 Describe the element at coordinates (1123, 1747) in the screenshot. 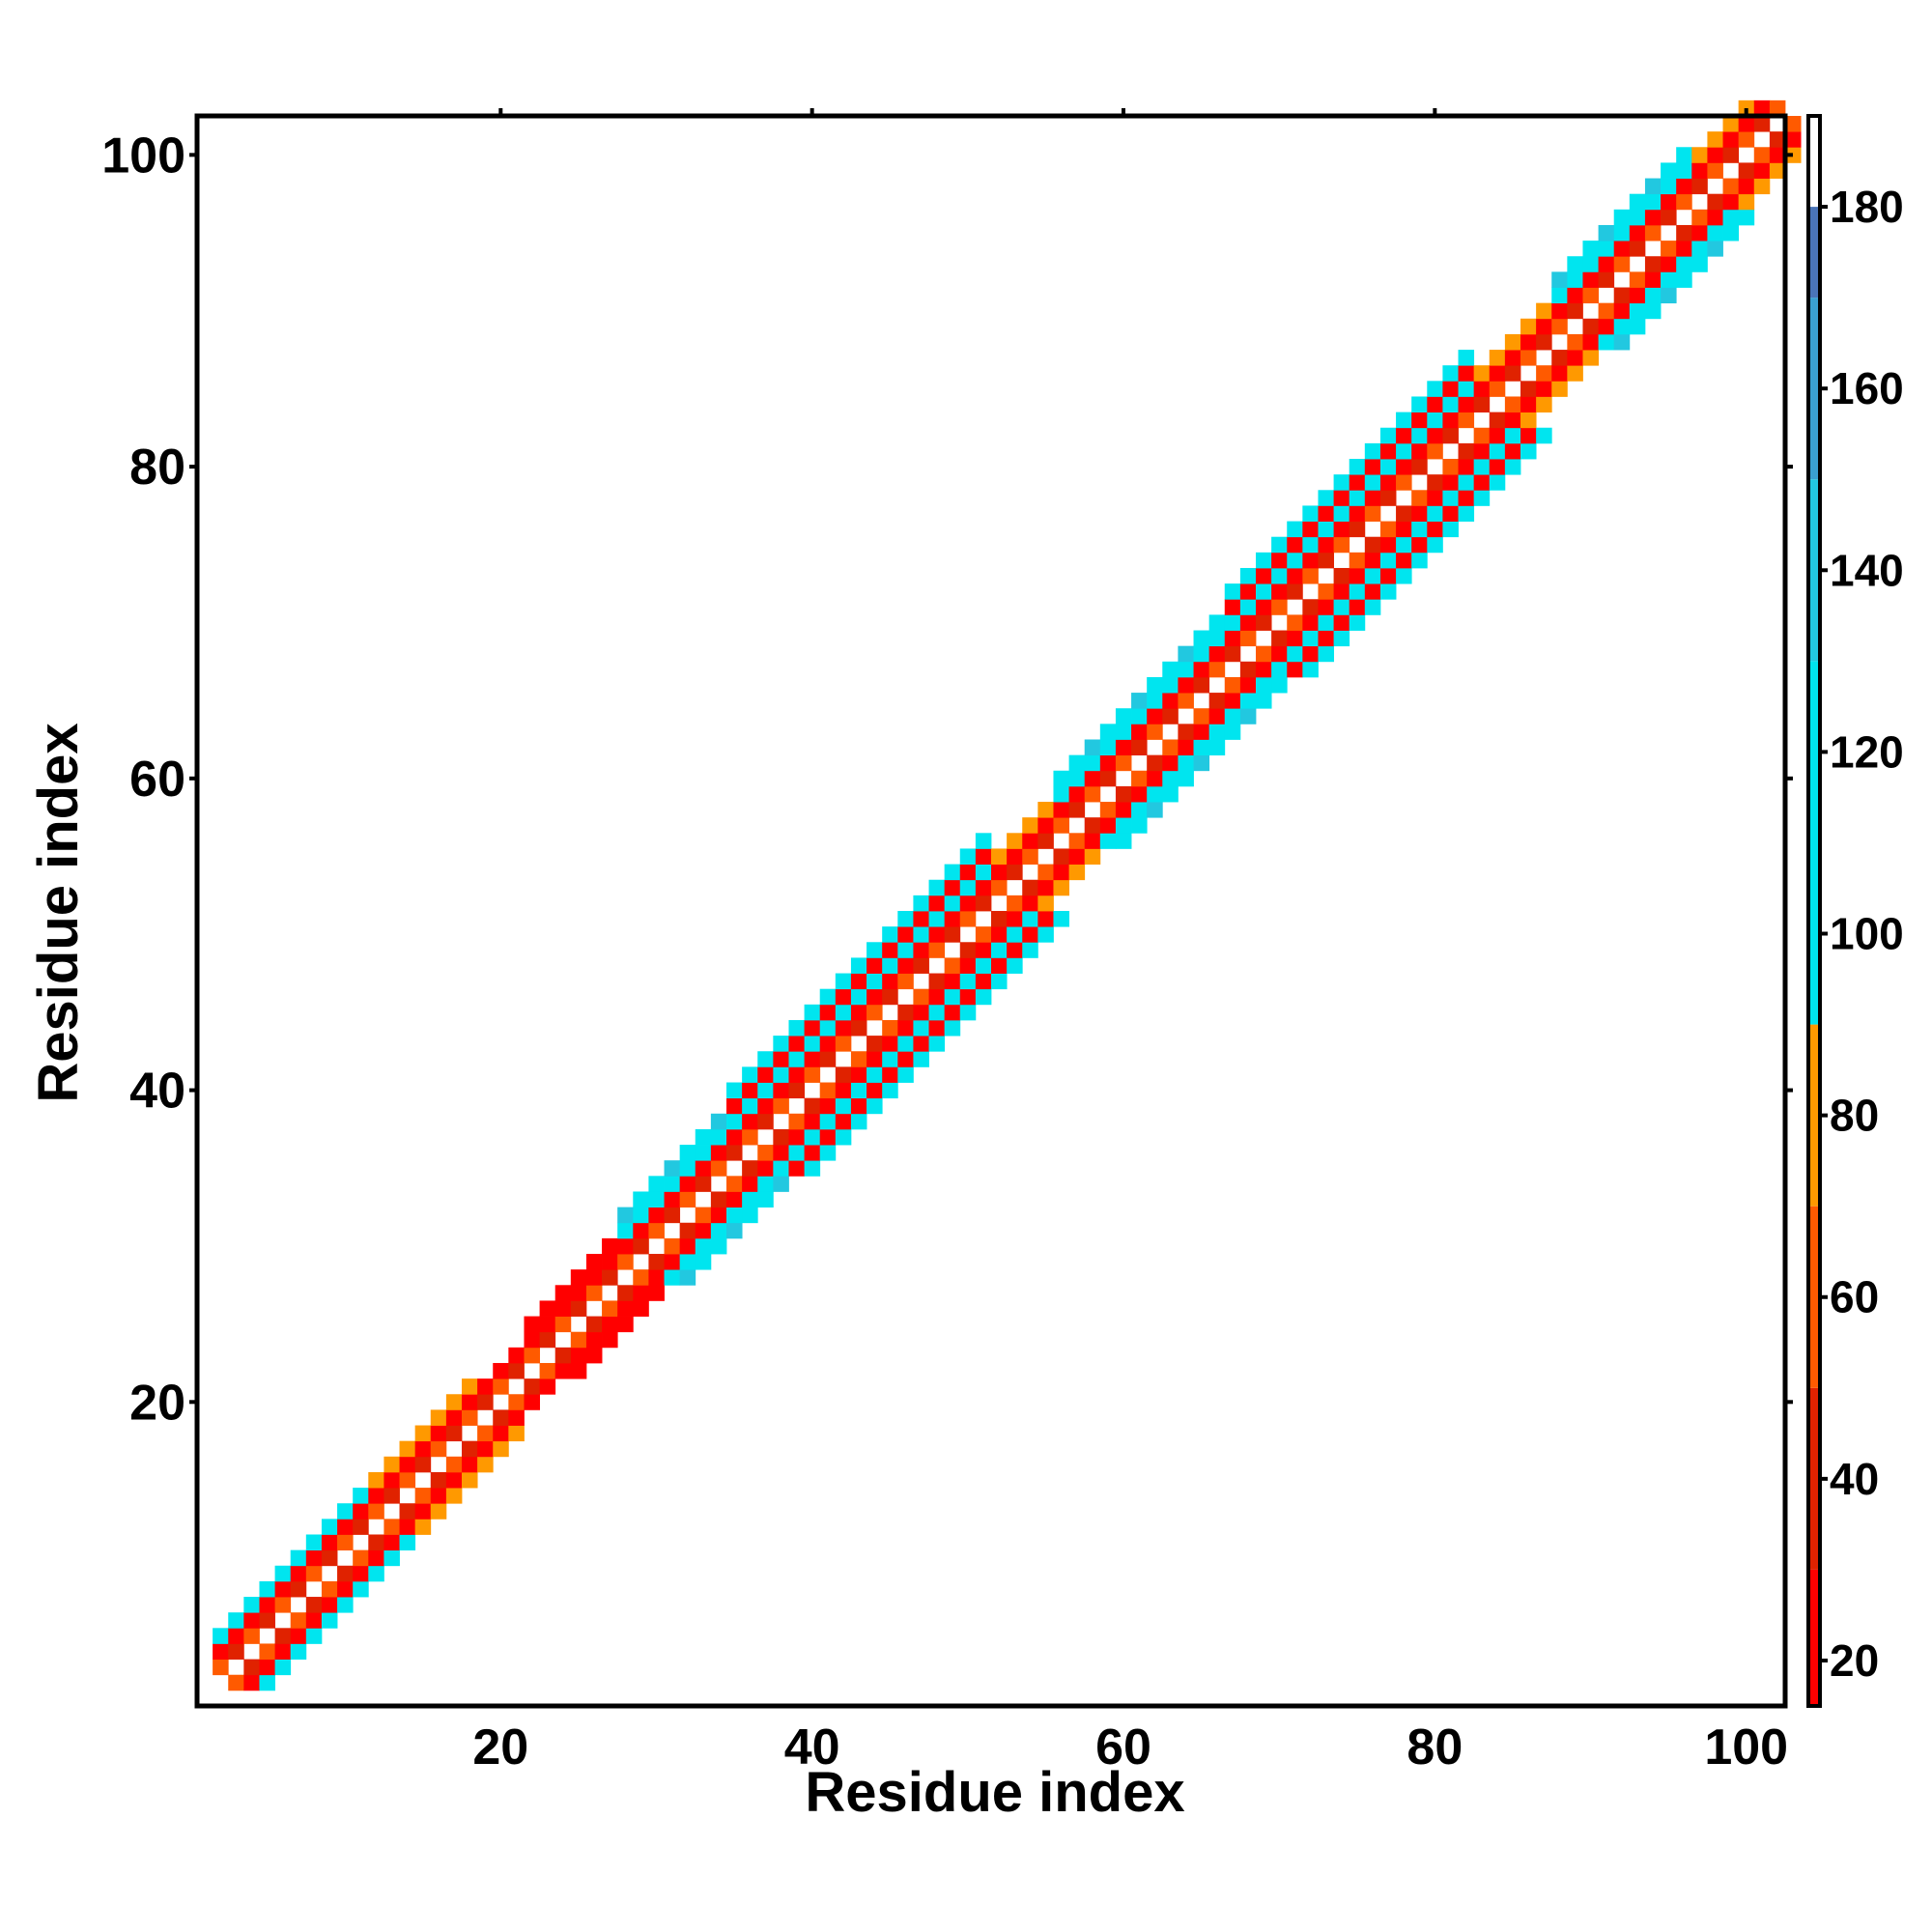

I see `x-tick-label: 60` at that location.